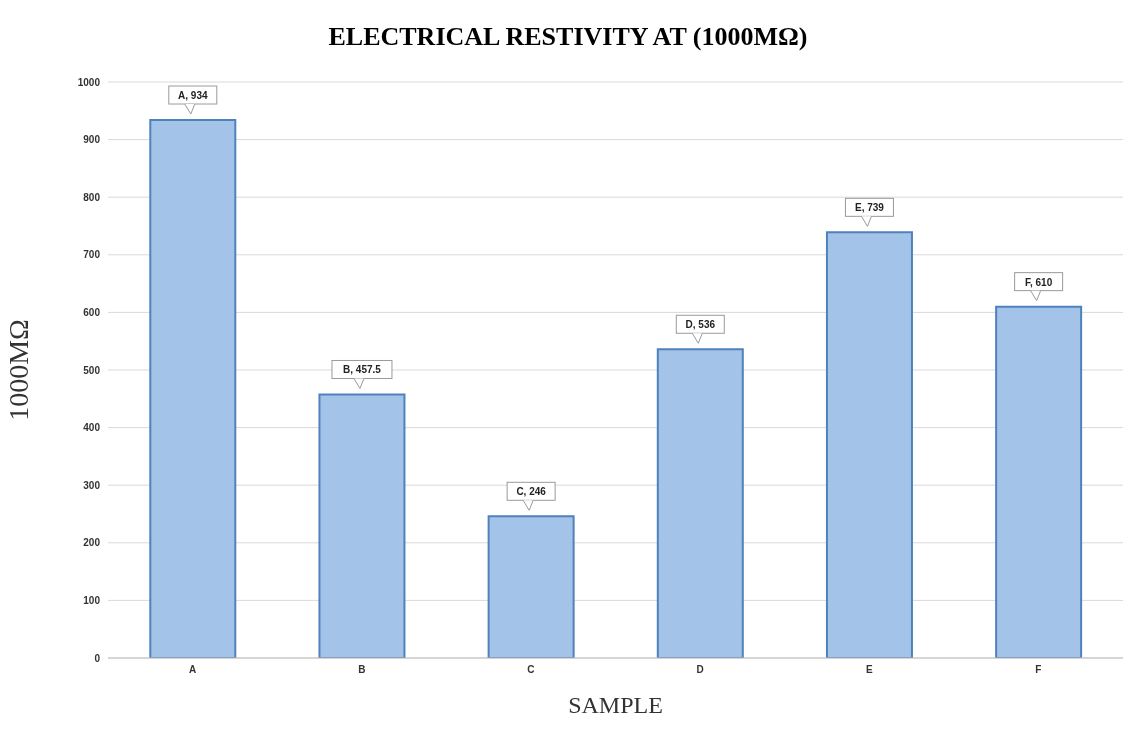  I want to click on y-tick-label: 400, so click(92, 428).